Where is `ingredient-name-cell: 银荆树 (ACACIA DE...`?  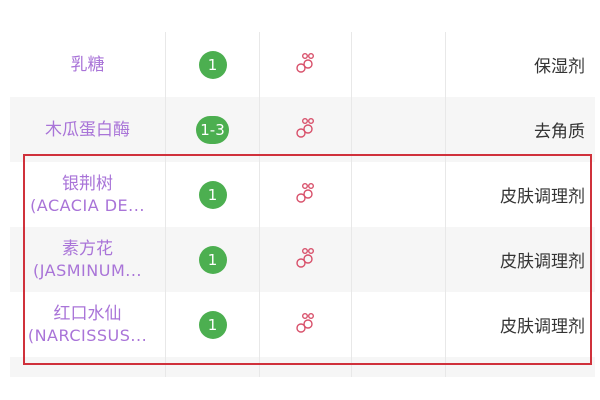
ingredient-name-cell: 银荆树 (ACACIA DE... is located at coordinates (88, 194).